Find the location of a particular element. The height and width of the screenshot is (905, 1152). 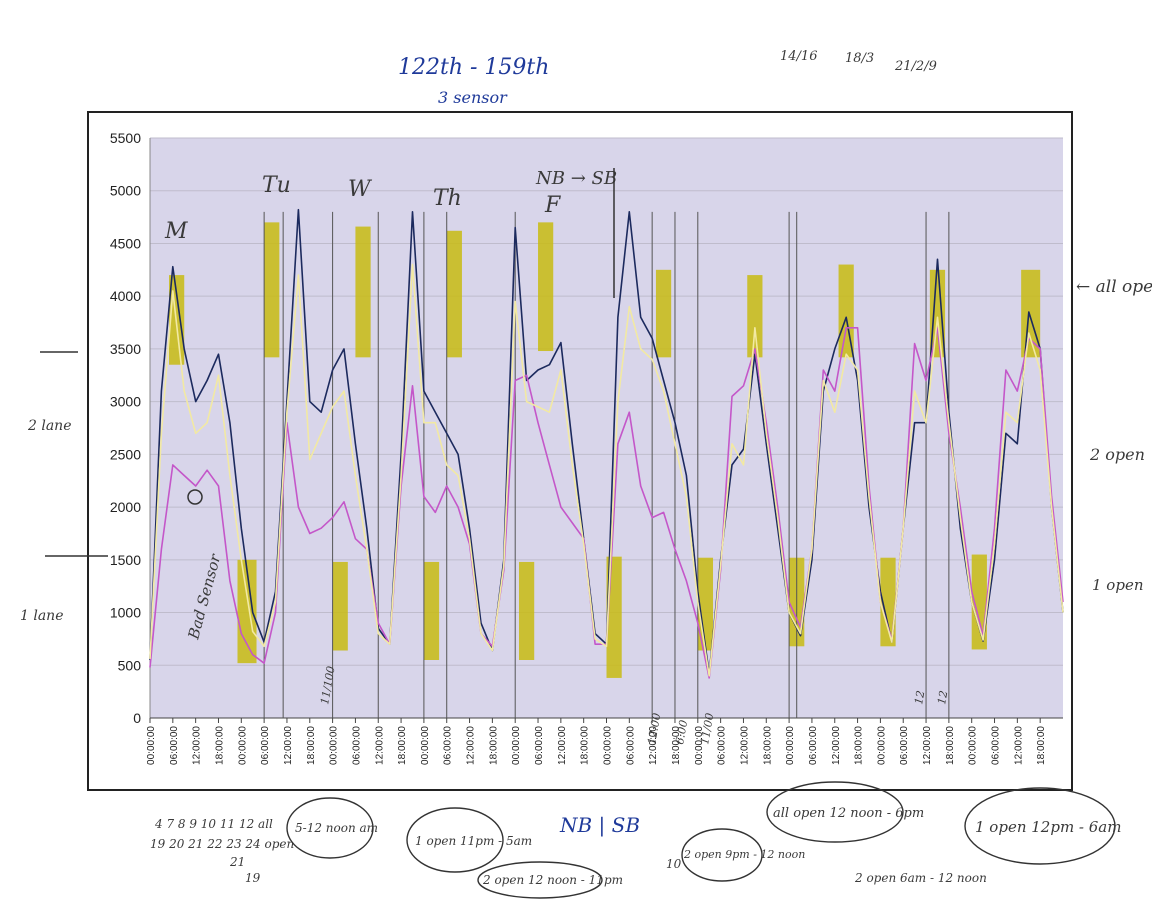

bubble-4-text: 2 open 9pm - 12 noon is located at coordinates (744, 854).